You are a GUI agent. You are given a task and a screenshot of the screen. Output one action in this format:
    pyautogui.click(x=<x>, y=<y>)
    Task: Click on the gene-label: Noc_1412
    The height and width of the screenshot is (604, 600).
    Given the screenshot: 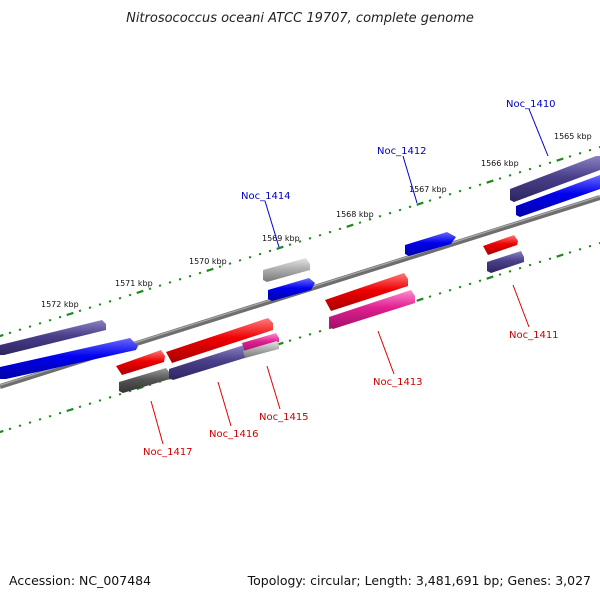 What is the action you would take?
    pyautogui.click(x=402, y=151)
    